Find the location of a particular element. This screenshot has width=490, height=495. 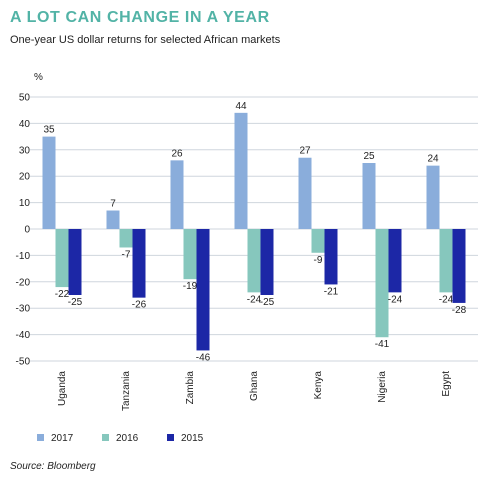

x-tick-label: Nigeria is located at coordinates (382, 387).